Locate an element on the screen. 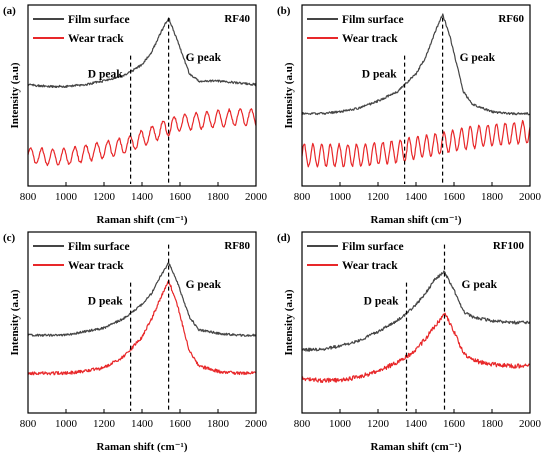  sample-label: RF80 is located at coordinates (237, 246).